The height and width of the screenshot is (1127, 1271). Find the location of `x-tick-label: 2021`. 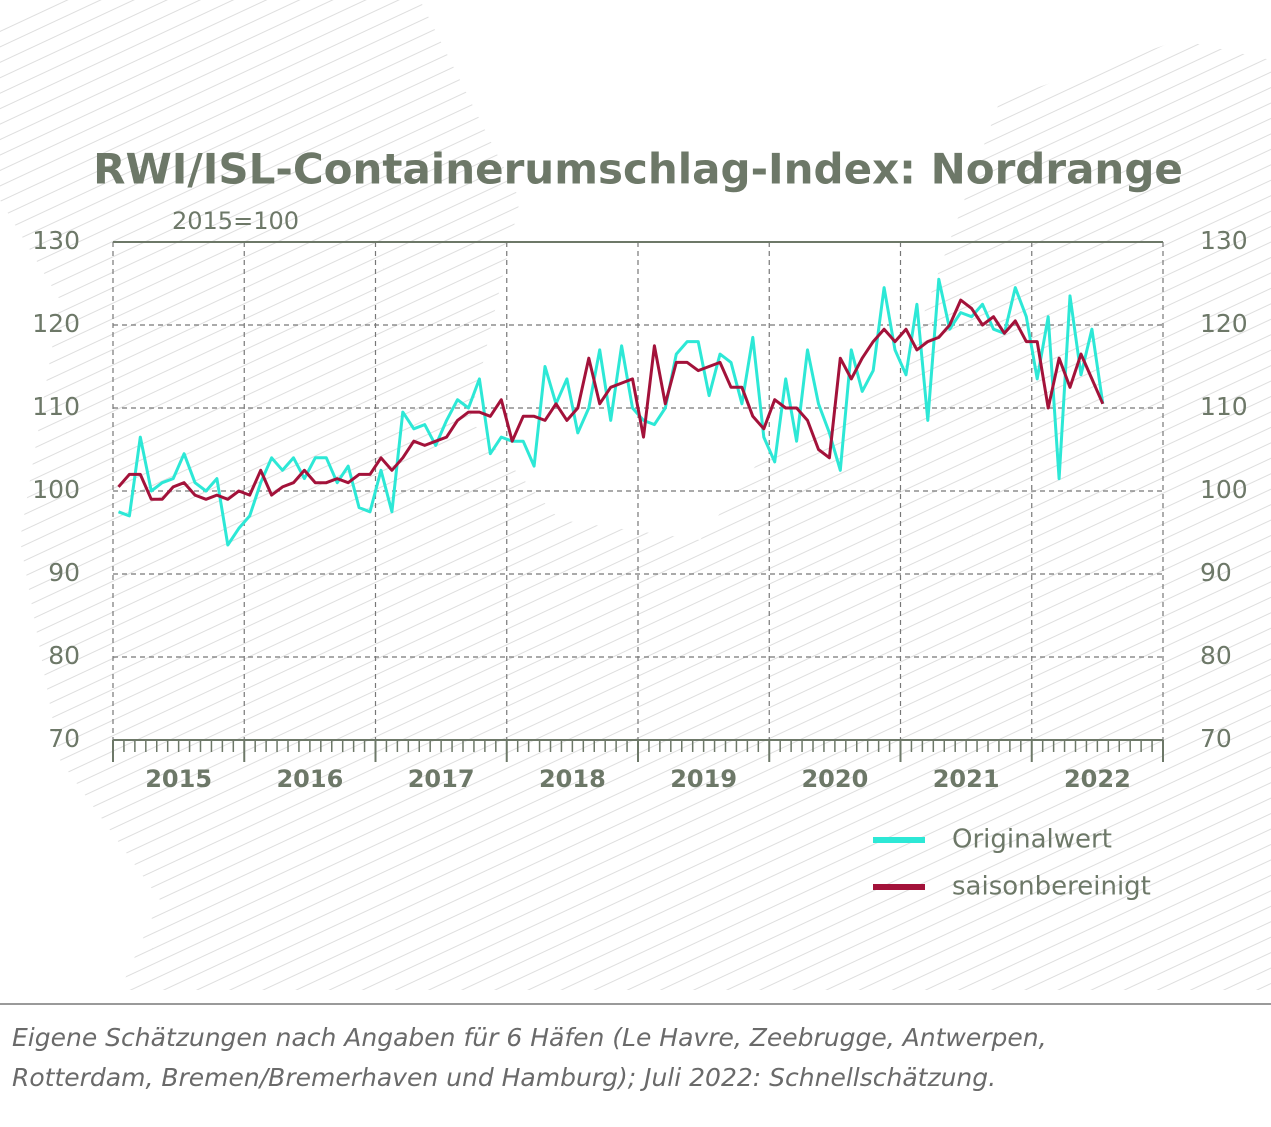

x-tick-label: 2021 is located at coordinates (966, 779).